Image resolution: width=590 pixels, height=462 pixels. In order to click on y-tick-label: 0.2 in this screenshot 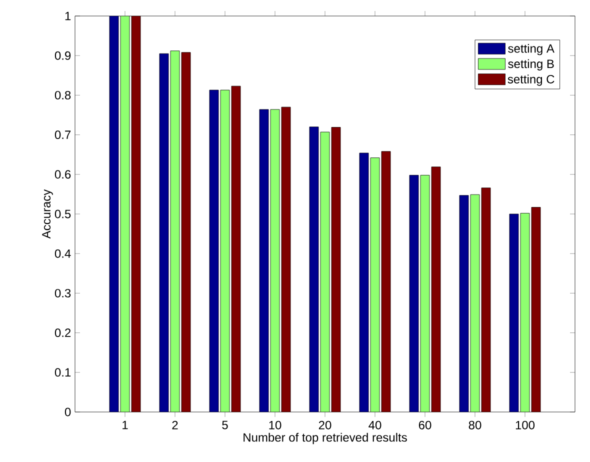, I will do `click(62, 333)`.